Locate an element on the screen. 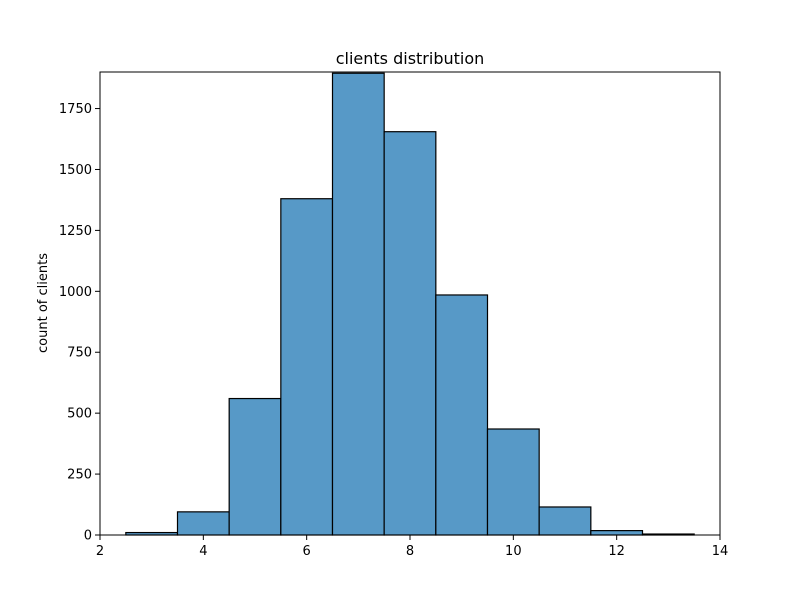 This screenshot has height=600, width=800. y-tick-label-6: 1500 is located at coordinates (75, 170).